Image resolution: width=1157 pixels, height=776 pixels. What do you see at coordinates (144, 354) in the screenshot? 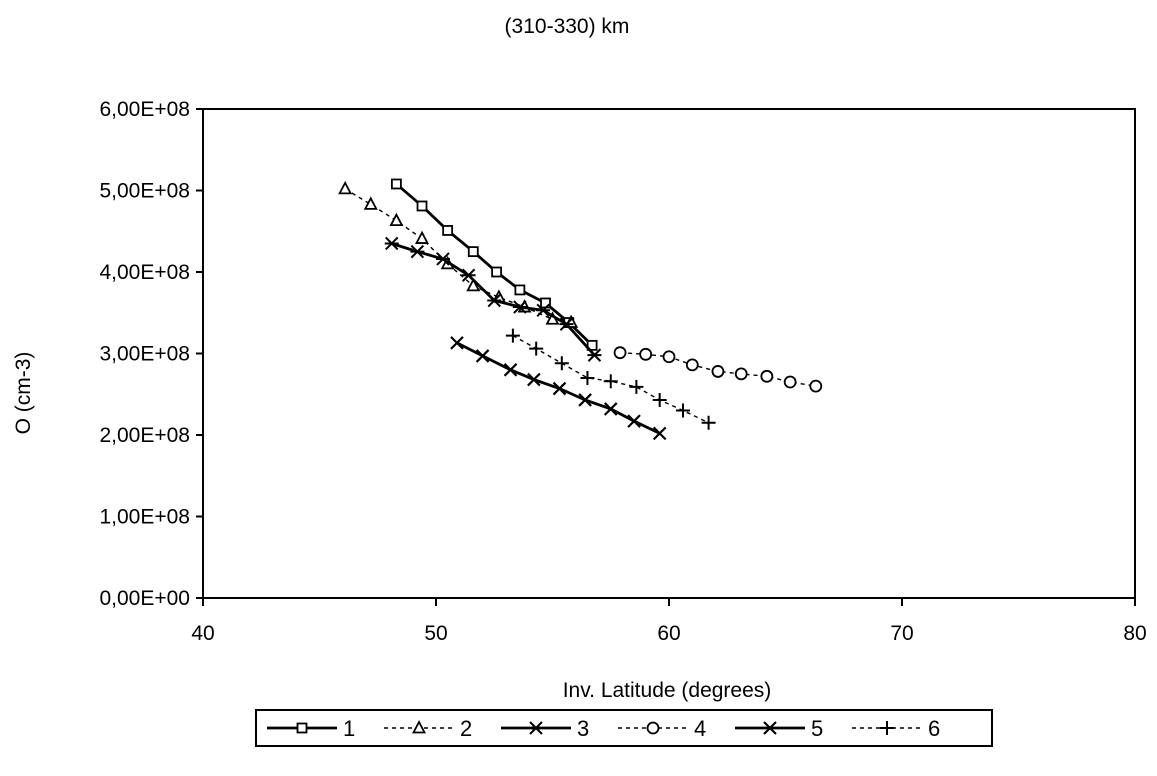
I see `y-tick-label: 3,00E+08` at bounding box center [144, 354].